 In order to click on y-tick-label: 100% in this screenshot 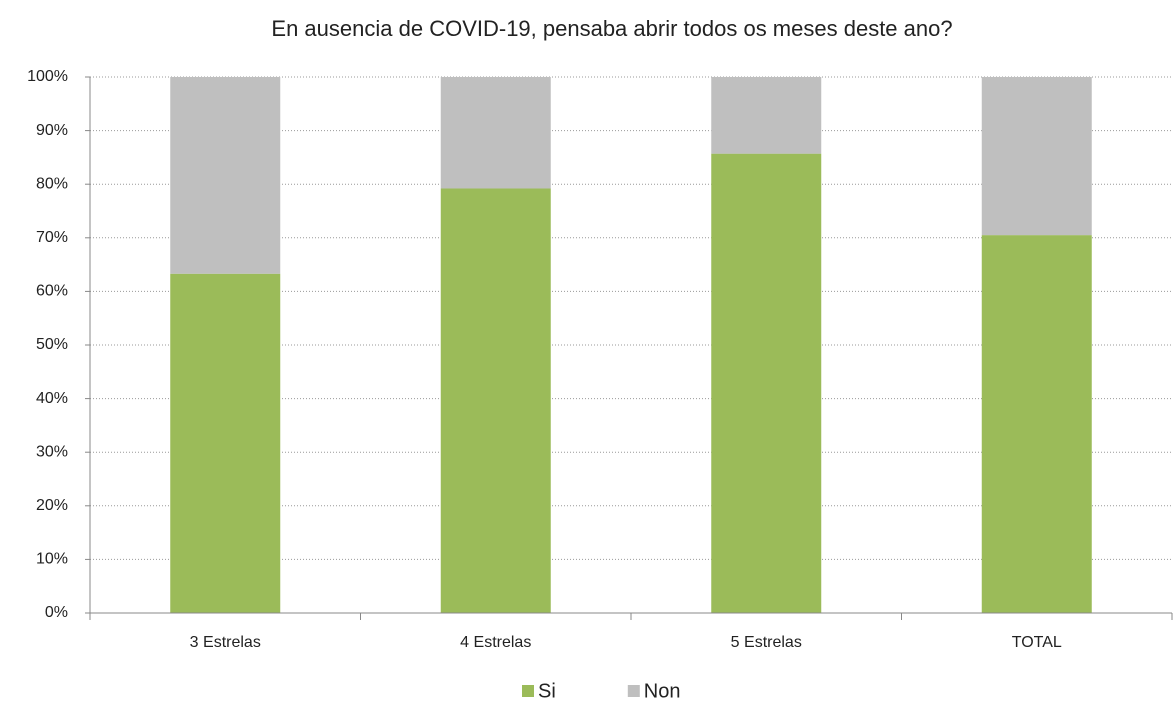, I will do `click(47, 76)`.